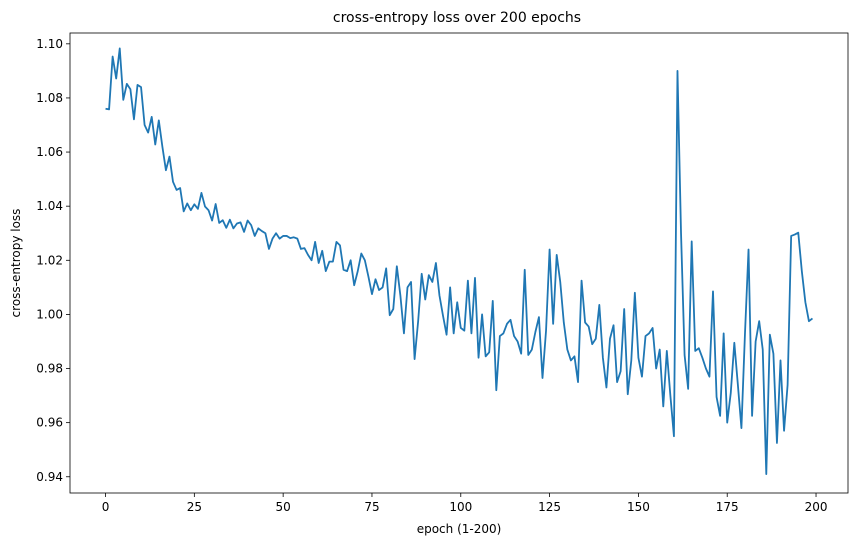 This screenshot has width=855, height=545. What do you see at coordinates (194, 507) in the screenshot?
I see `x-tick-label: 25` at bounding box center [194, 507].